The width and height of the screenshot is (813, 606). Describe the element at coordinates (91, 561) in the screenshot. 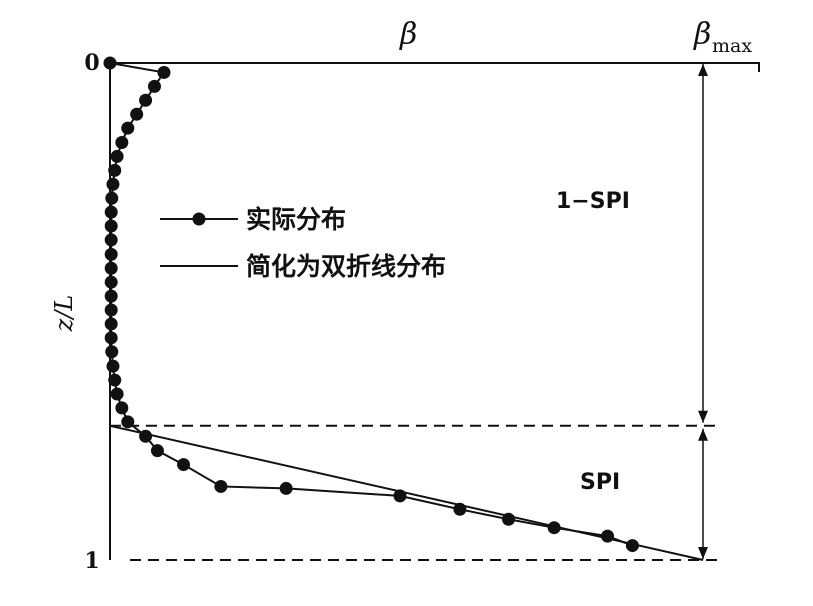

I see `y-tick-1: 1` at that location.